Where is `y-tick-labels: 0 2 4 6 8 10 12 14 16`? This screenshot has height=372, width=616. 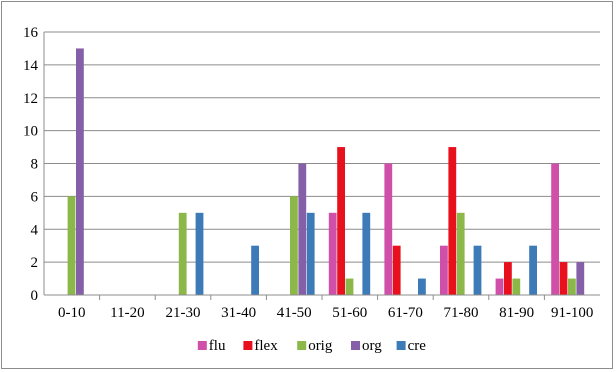 y-tick-labels: 0 2 4 6 8 10 12 14 16 is located at coordinates (31, 164).